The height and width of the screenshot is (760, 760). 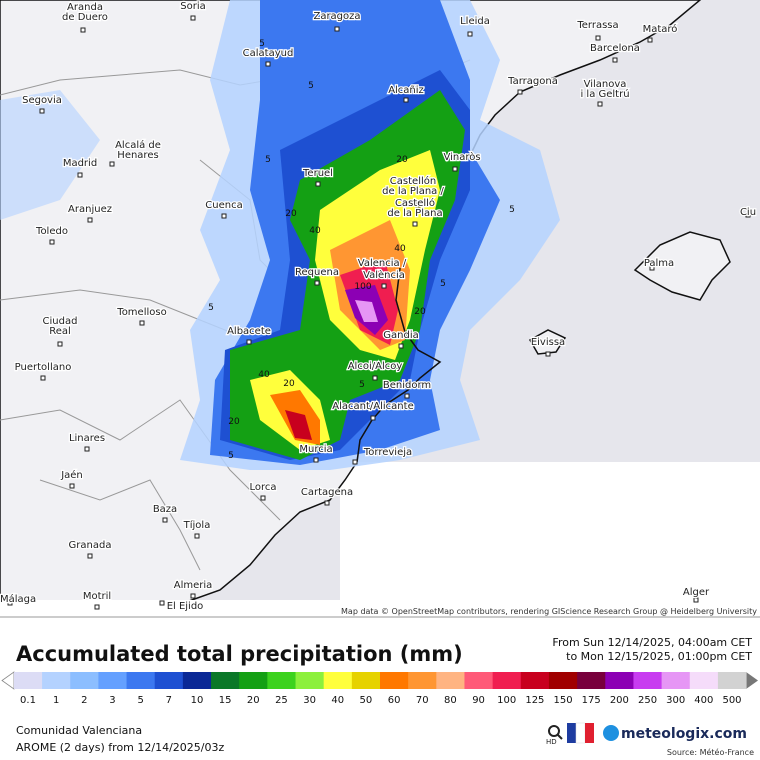 I want to click on mallorca, so click(x=682, y=266).